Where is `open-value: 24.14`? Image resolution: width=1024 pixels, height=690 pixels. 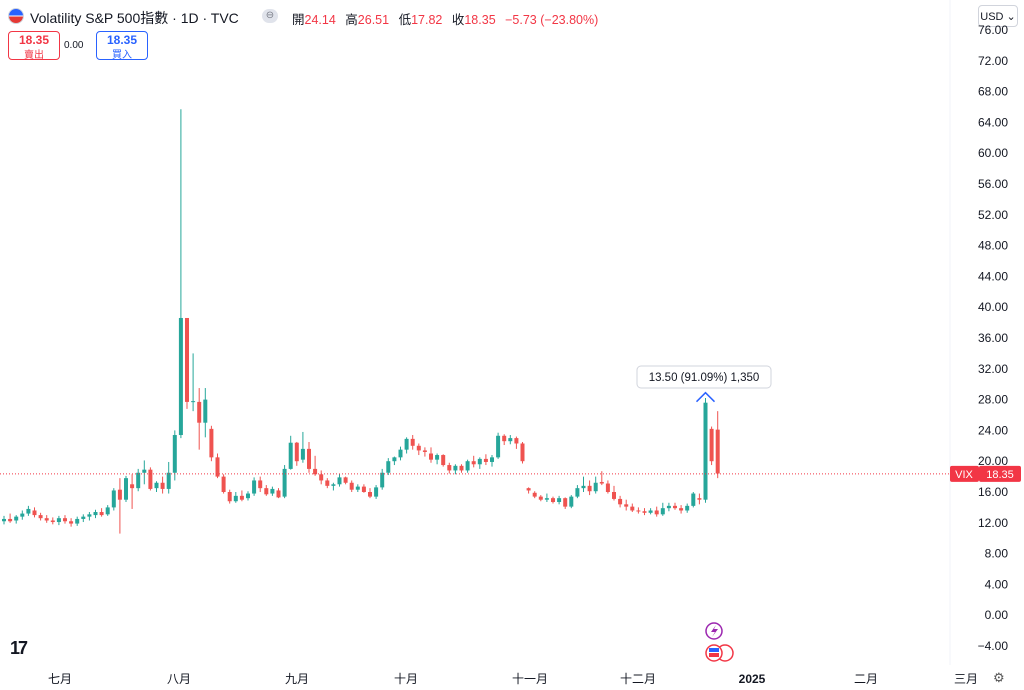 open-value: 24.14 is located at coordinates (320, 20).